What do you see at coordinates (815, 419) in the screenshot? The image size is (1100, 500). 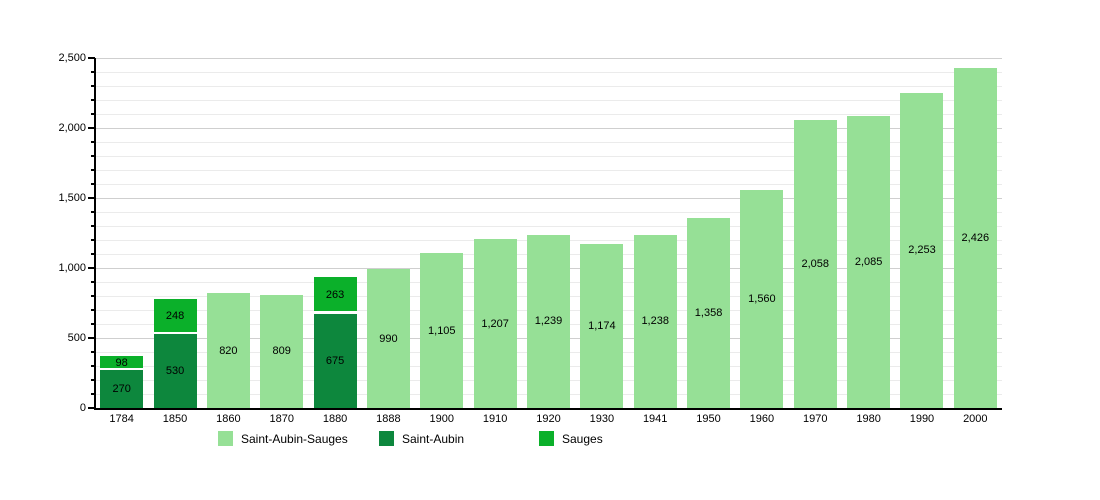 I see `x-axis-label: 1970` at bounding box center [815, 419].